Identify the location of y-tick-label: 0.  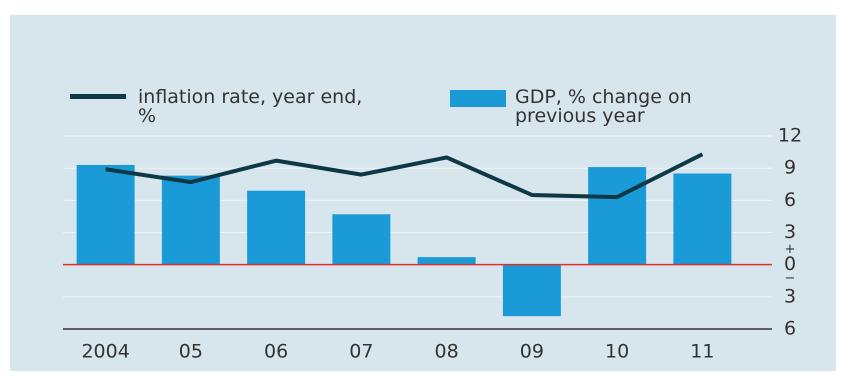
(790, 264).